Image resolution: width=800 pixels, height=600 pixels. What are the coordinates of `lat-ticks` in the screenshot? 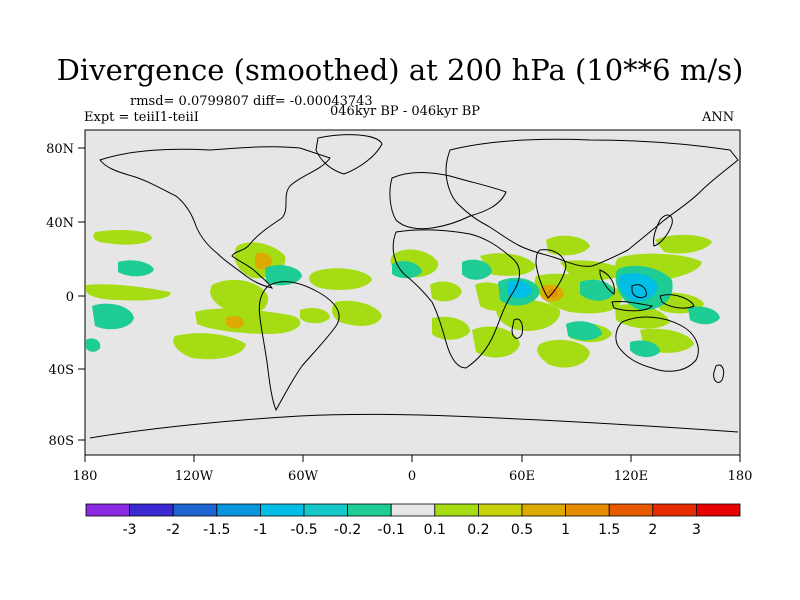 It's located at (81, 294).